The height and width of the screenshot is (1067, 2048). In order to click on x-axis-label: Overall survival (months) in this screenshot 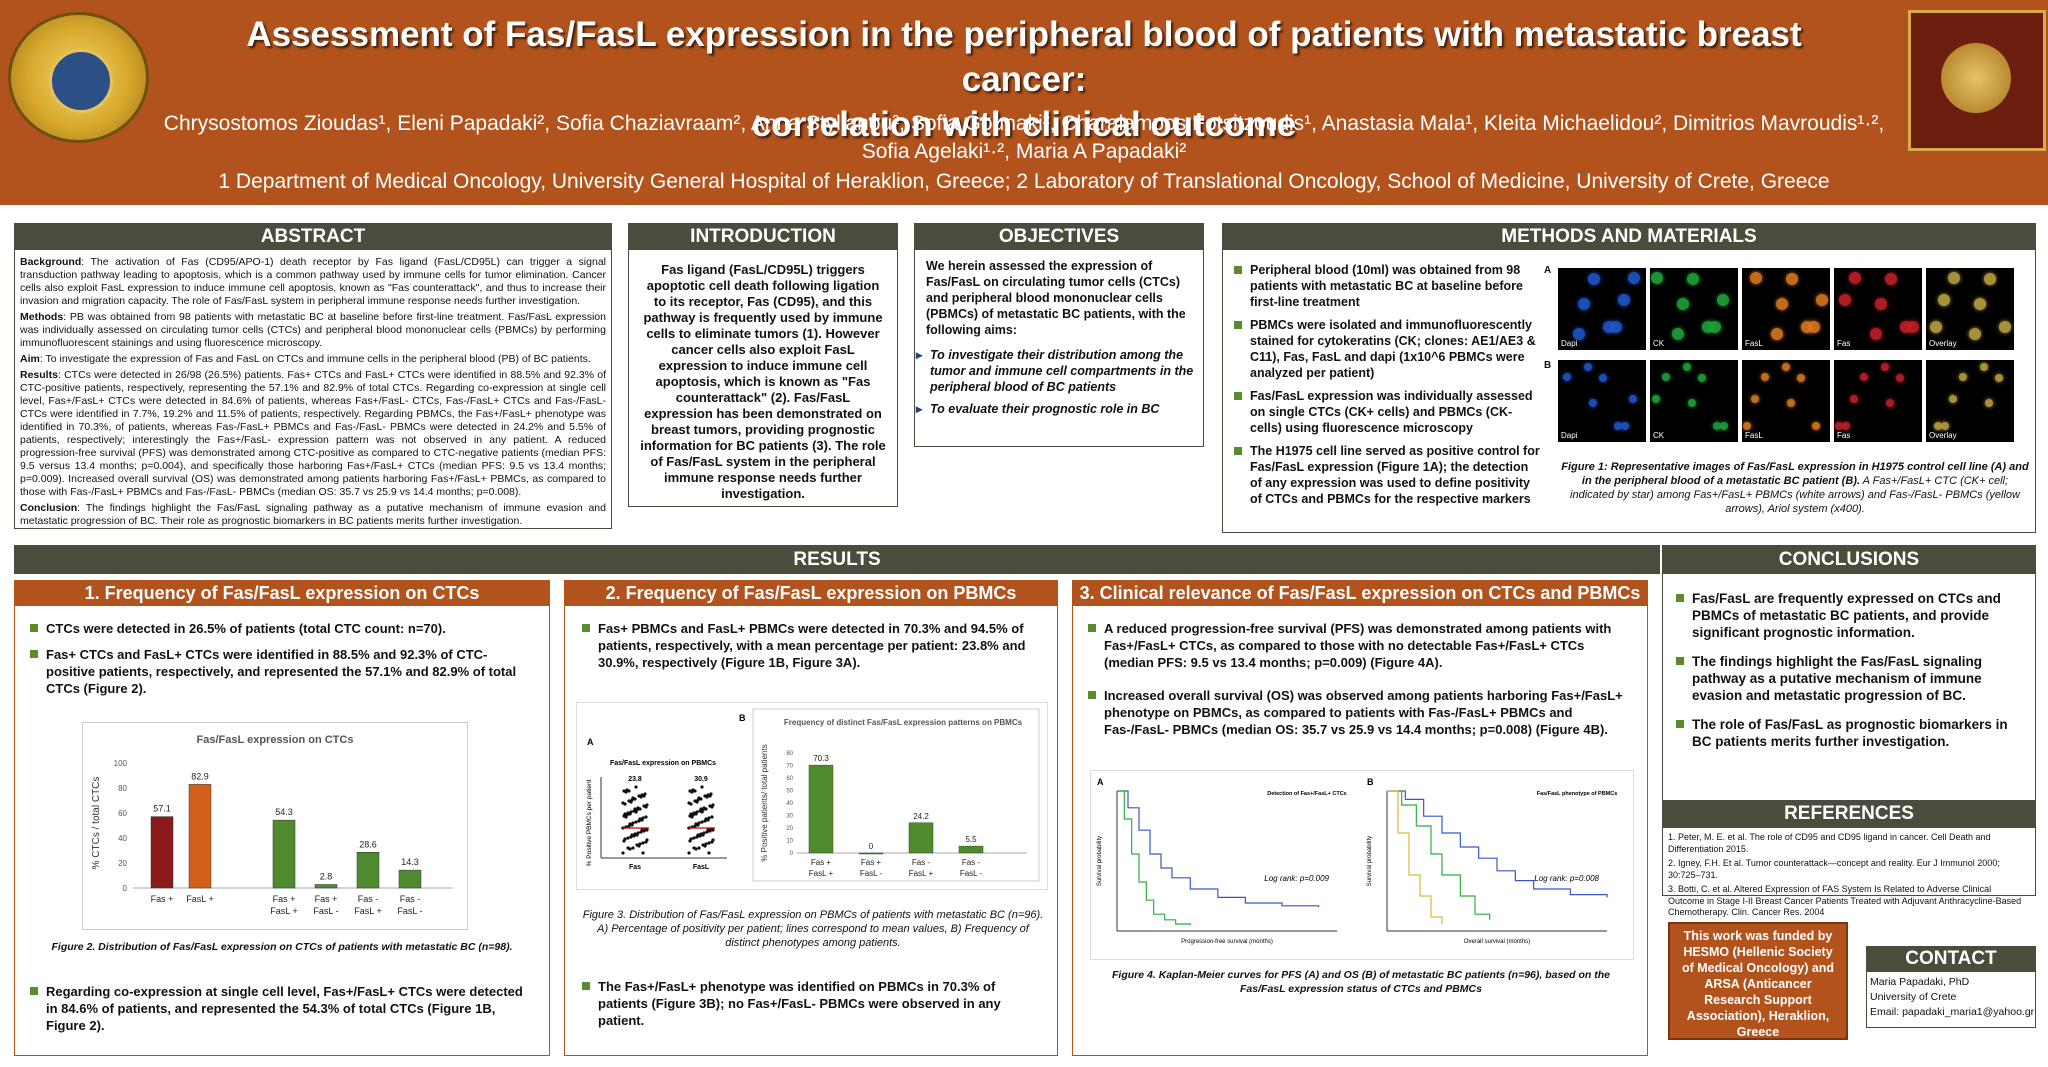, I will do `click(1497, 942)`.